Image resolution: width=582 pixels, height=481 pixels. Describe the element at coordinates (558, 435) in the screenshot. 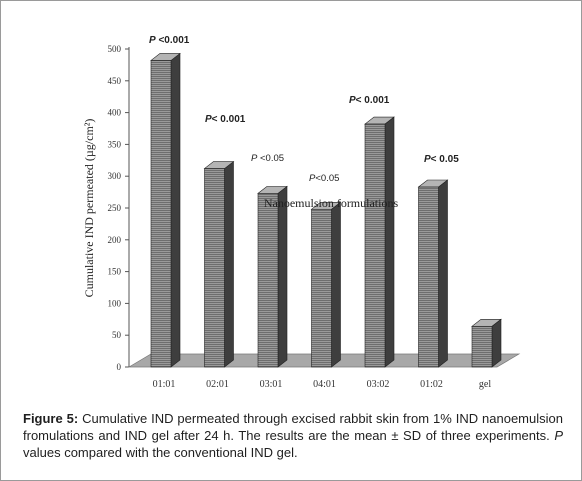

I see `caption-p-letter: P` at that location.